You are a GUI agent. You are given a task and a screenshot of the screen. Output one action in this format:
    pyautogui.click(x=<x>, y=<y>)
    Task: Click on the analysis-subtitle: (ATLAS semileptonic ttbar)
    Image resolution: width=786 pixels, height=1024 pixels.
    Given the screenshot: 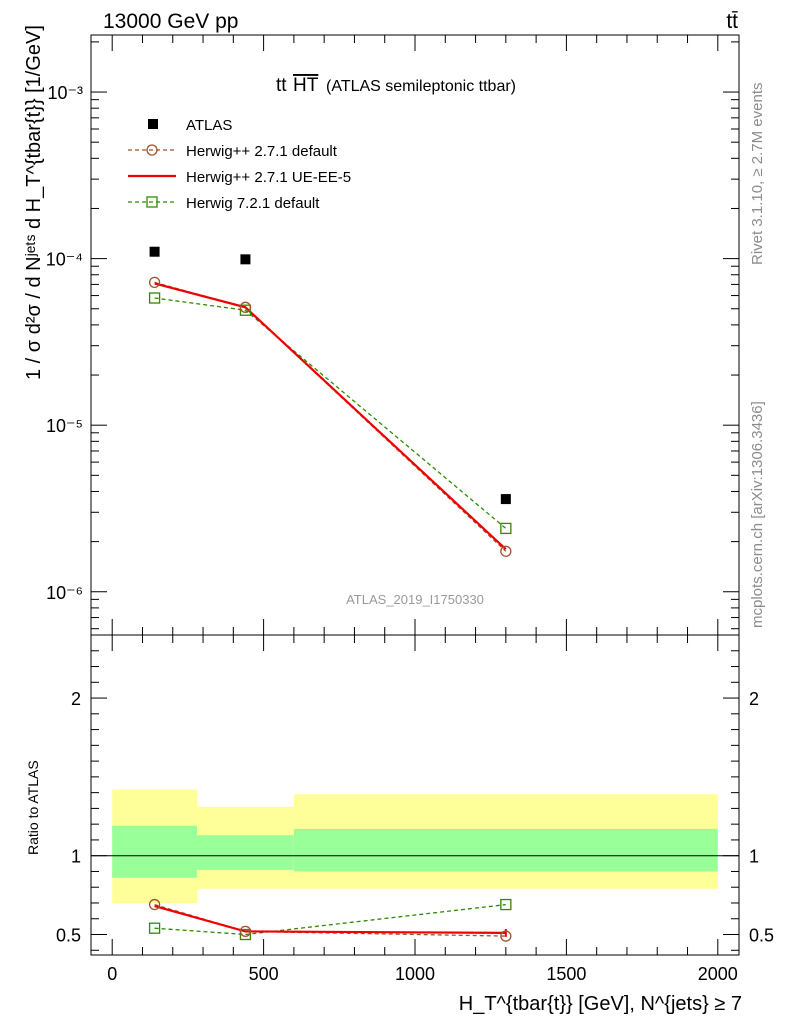 What is the action you would take?
    pyautogui.click(x=421, y=86)
    